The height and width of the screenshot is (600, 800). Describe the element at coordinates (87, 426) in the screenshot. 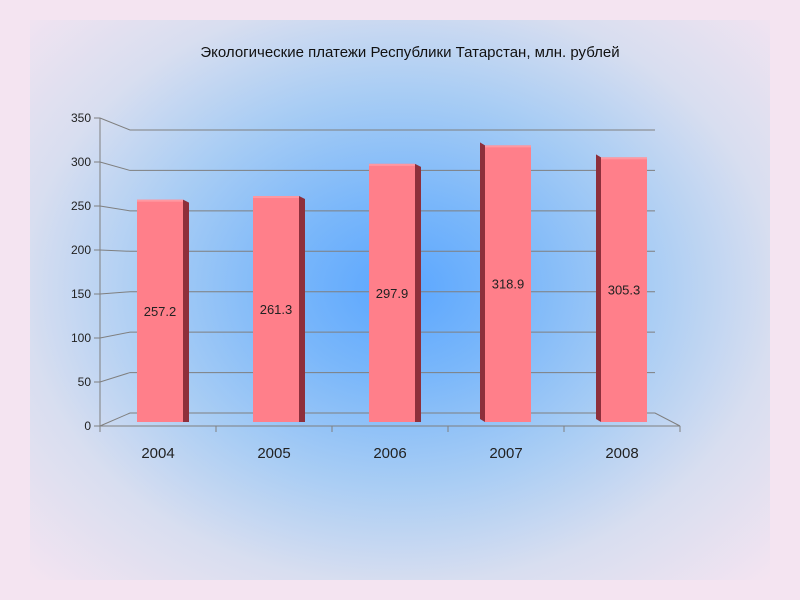

I see `y-tick-label: 0` at that location.